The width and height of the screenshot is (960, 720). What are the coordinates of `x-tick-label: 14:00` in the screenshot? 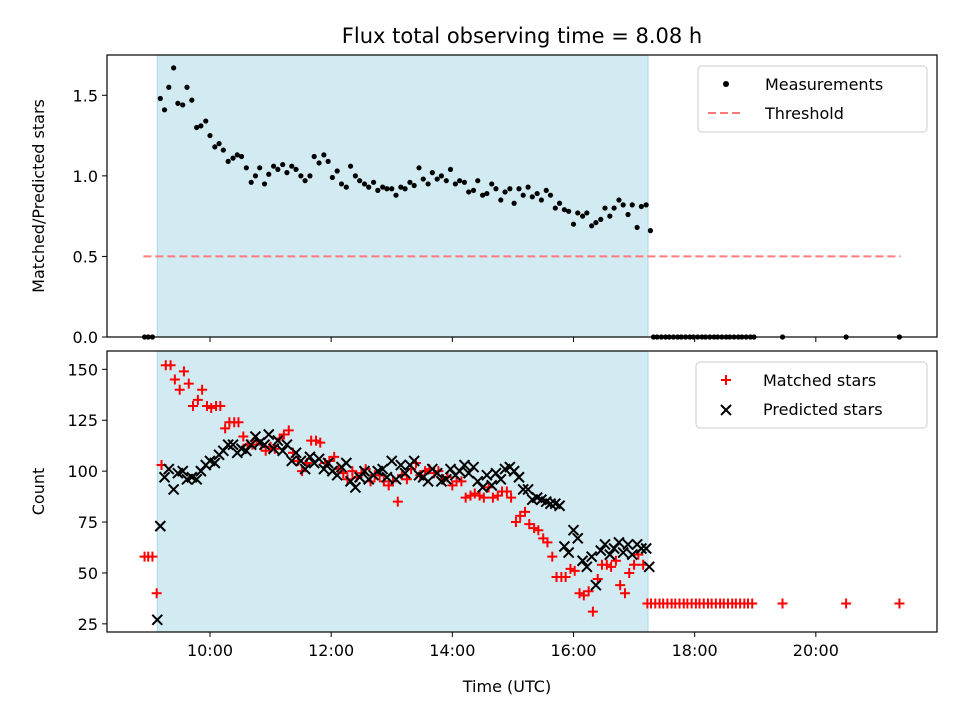 It's located at (452, 650).